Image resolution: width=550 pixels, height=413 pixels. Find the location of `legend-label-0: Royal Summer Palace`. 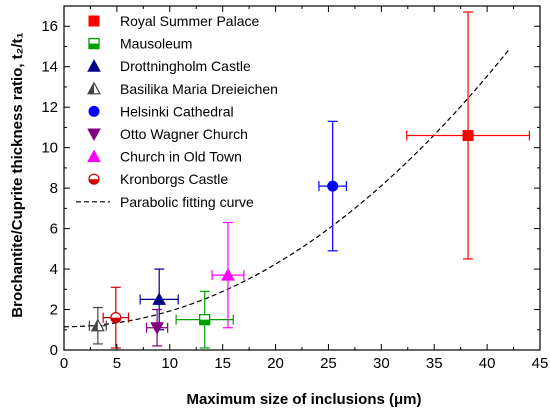

legend-label-0: Royal Summer Palace is located at coordinates (189, 21).